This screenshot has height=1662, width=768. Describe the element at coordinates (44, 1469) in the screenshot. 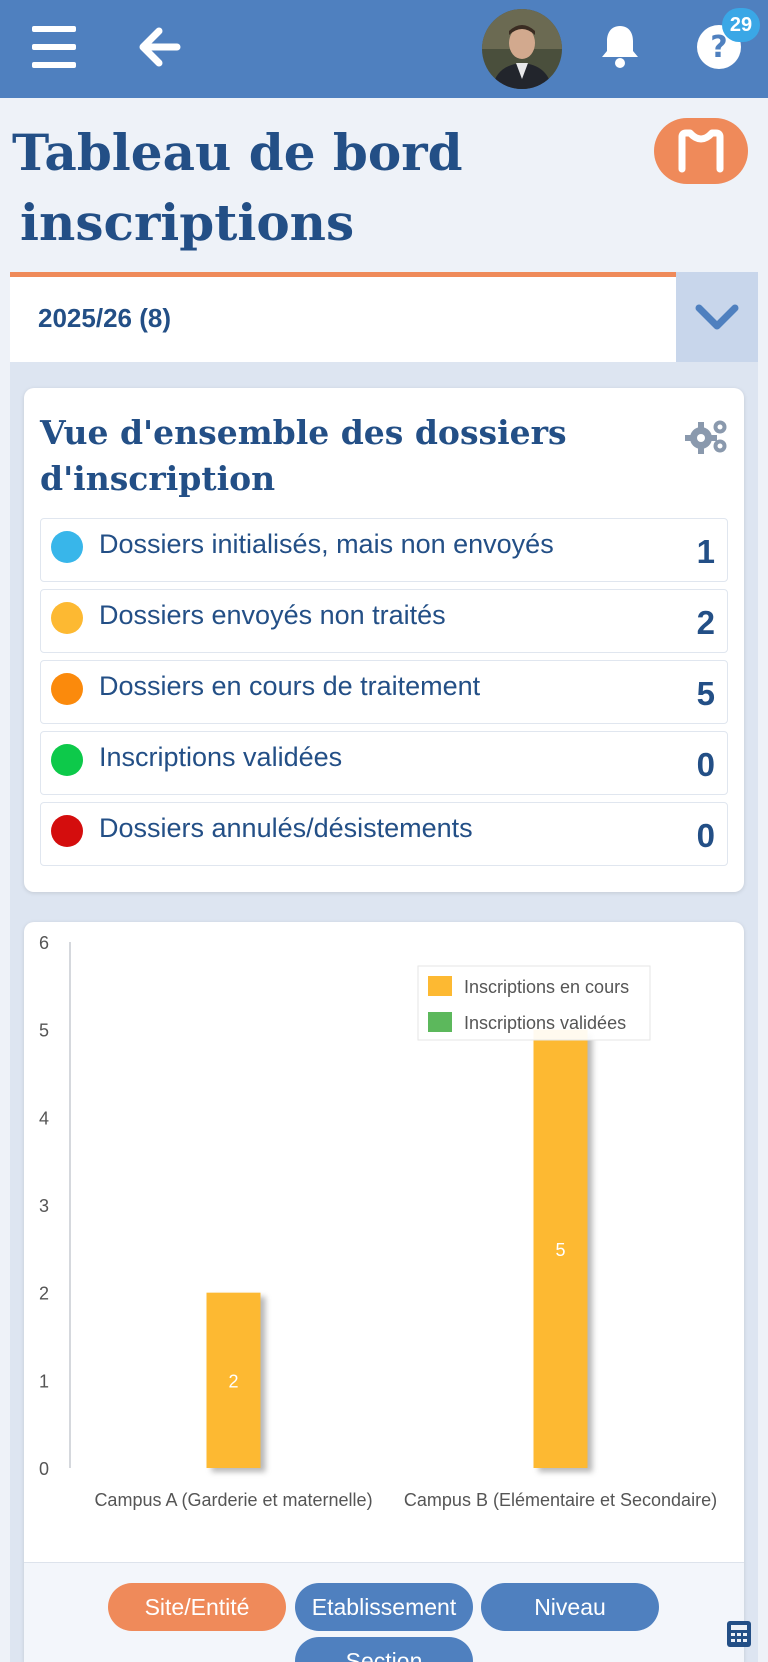

I see `y-tick-label: 0` at that location.